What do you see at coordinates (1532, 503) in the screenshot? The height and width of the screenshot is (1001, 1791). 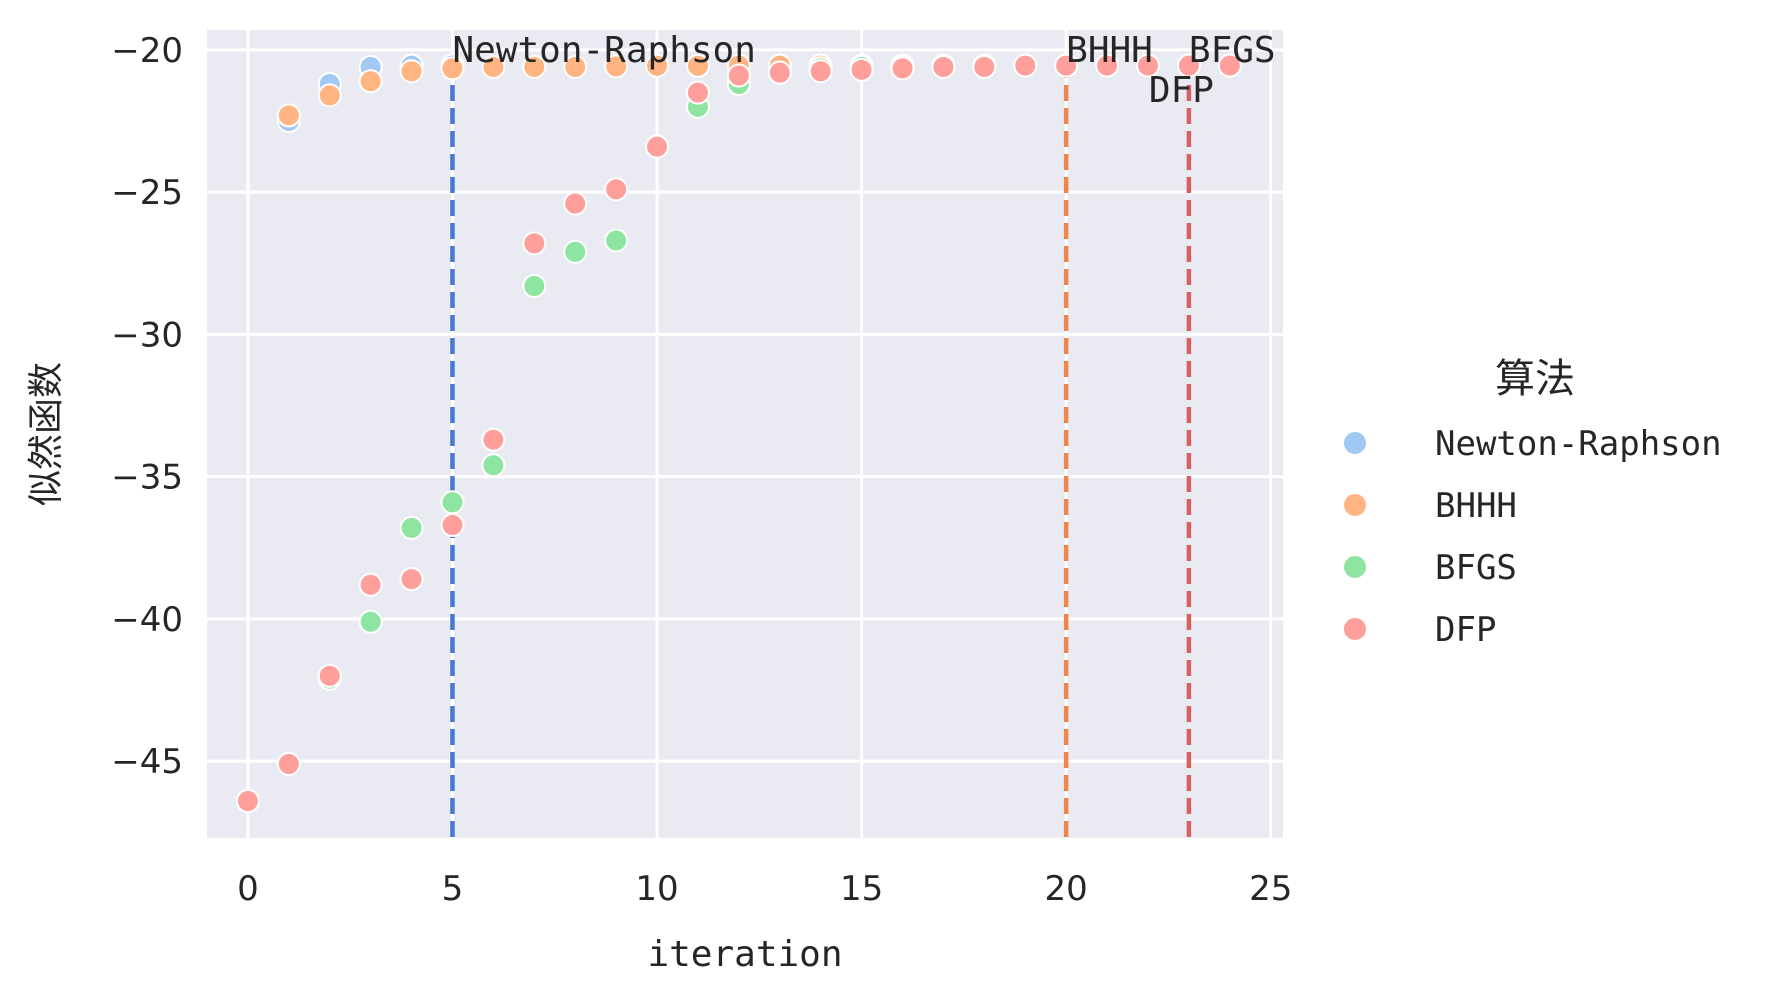 I see `legend: 算法 Newton-Raphson BHHH BFGS DFP` at bounding box center [1532, 503].